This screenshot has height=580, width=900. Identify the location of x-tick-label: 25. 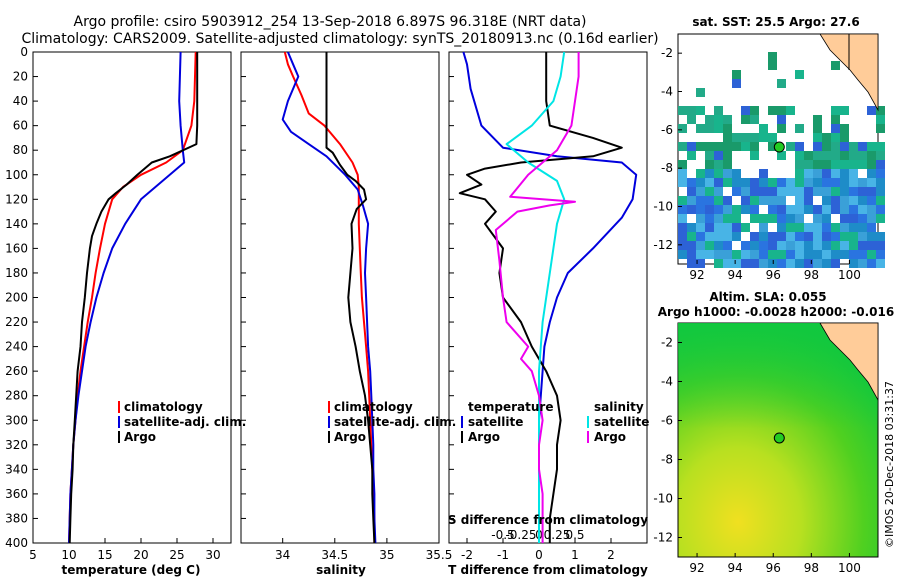
(176, 555).